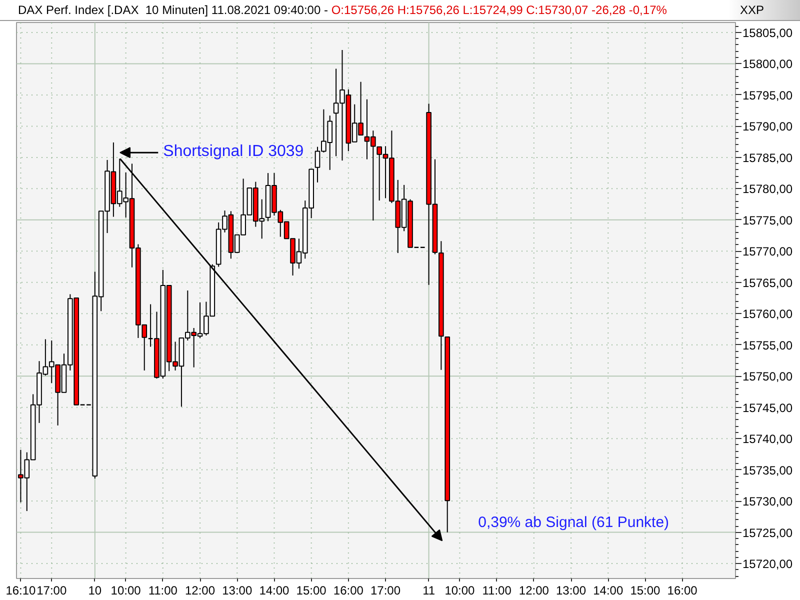 The width and height of the screenshot is (800, 600). What do you see at coordinates (767, 33) in the screenshot?
I see `y-tick-label: 15805,00` at bounding box center [767, 33].